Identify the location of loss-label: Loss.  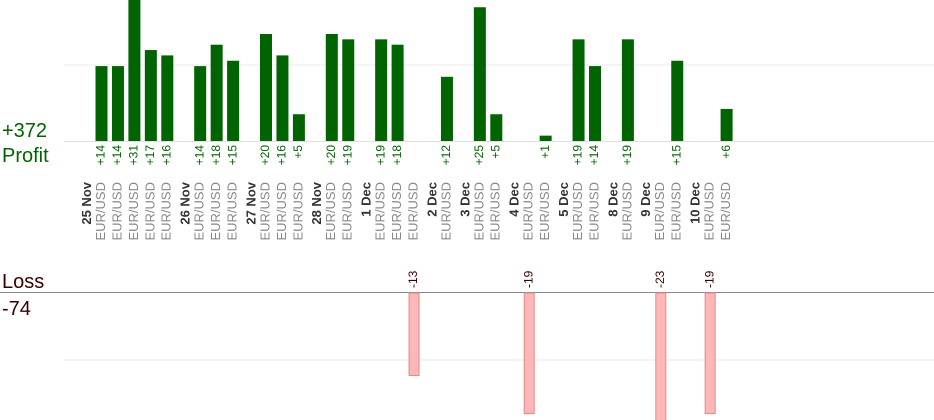
(23, 282).